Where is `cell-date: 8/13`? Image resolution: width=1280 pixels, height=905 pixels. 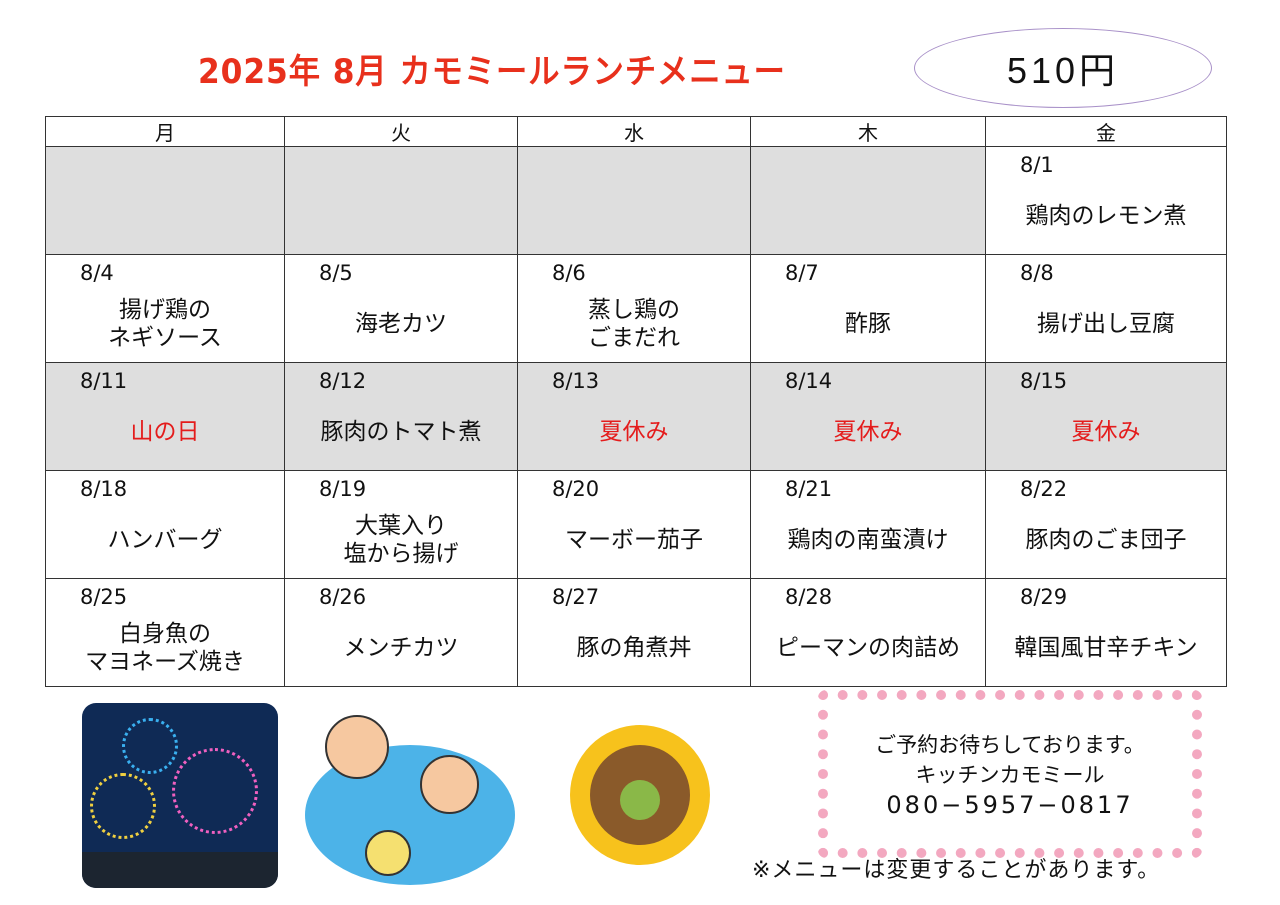 cell-date: 8/13 is located at coordinates (576, 381).